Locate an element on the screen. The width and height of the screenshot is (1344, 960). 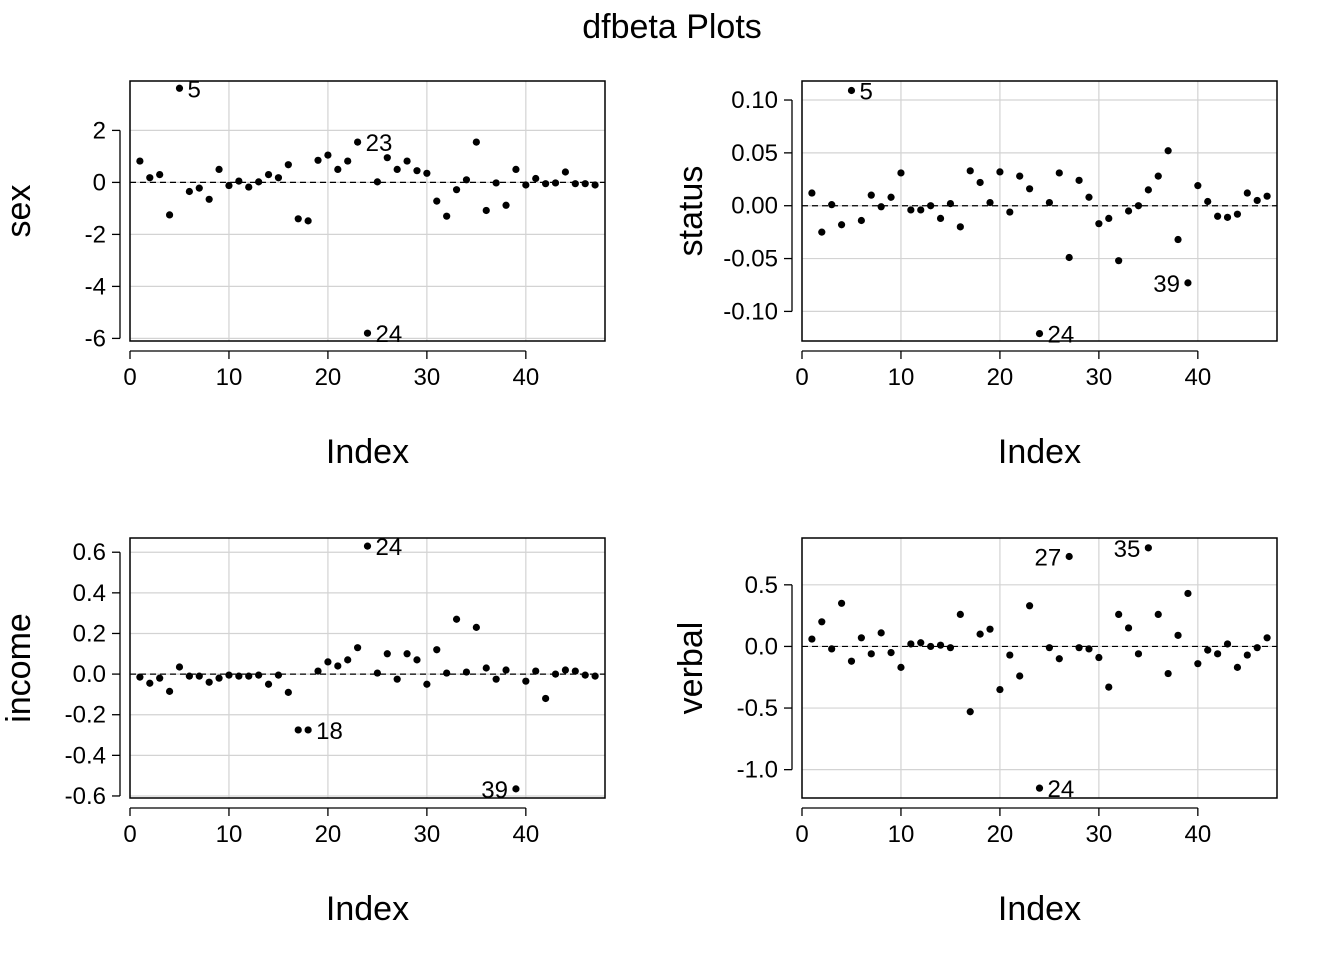
y-tick-label: -0.2 is located at coordinates (85, 715).